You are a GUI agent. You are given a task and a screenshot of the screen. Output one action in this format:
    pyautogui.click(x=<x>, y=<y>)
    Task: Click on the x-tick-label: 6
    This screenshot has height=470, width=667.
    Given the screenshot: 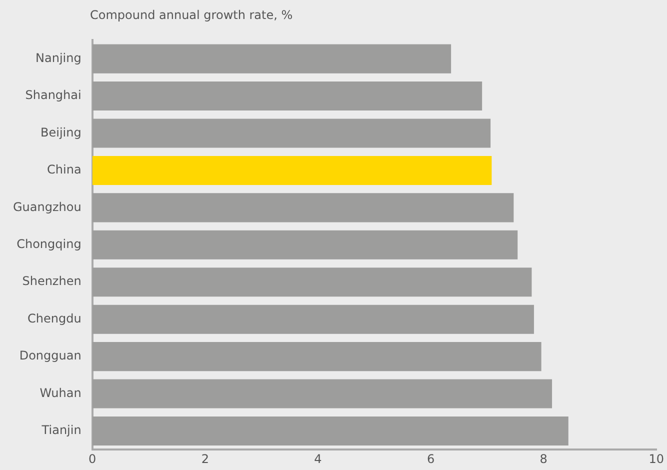 What is the action you would take?
    pyautogui.click(x=430, y=459)
    